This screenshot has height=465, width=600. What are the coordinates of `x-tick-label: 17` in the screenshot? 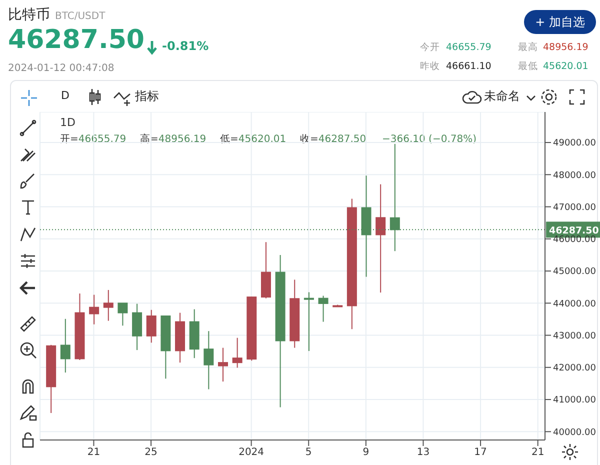 It's located at (480, 452).